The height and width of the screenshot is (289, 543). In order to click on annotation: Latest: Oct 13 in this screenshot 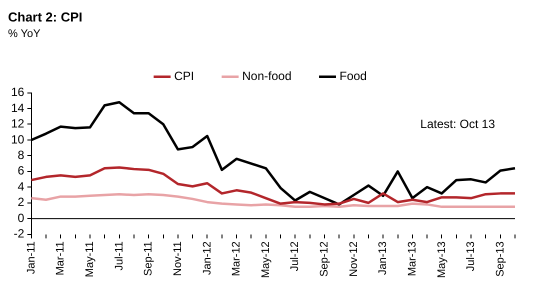, I will do `click(458, 124)`.